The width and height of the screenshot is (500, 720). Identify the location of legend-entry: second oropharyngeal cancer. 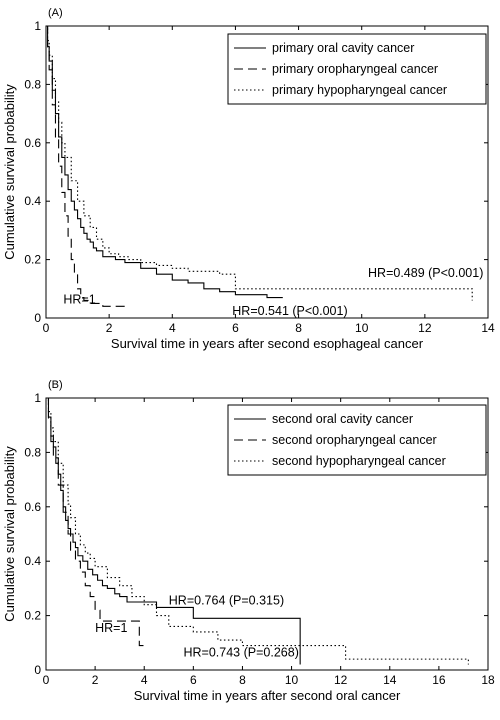
(354, 440).